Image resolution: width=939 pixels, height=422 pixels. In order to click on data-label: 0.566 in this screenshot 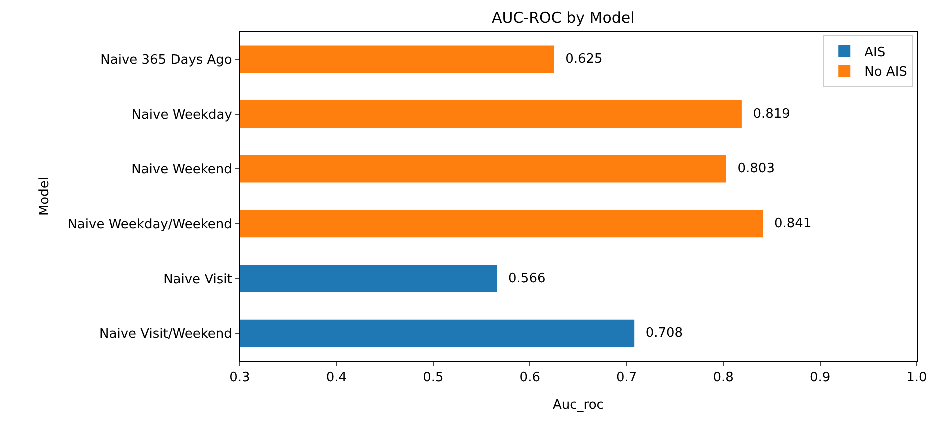, I will do `click(523, 278)`.